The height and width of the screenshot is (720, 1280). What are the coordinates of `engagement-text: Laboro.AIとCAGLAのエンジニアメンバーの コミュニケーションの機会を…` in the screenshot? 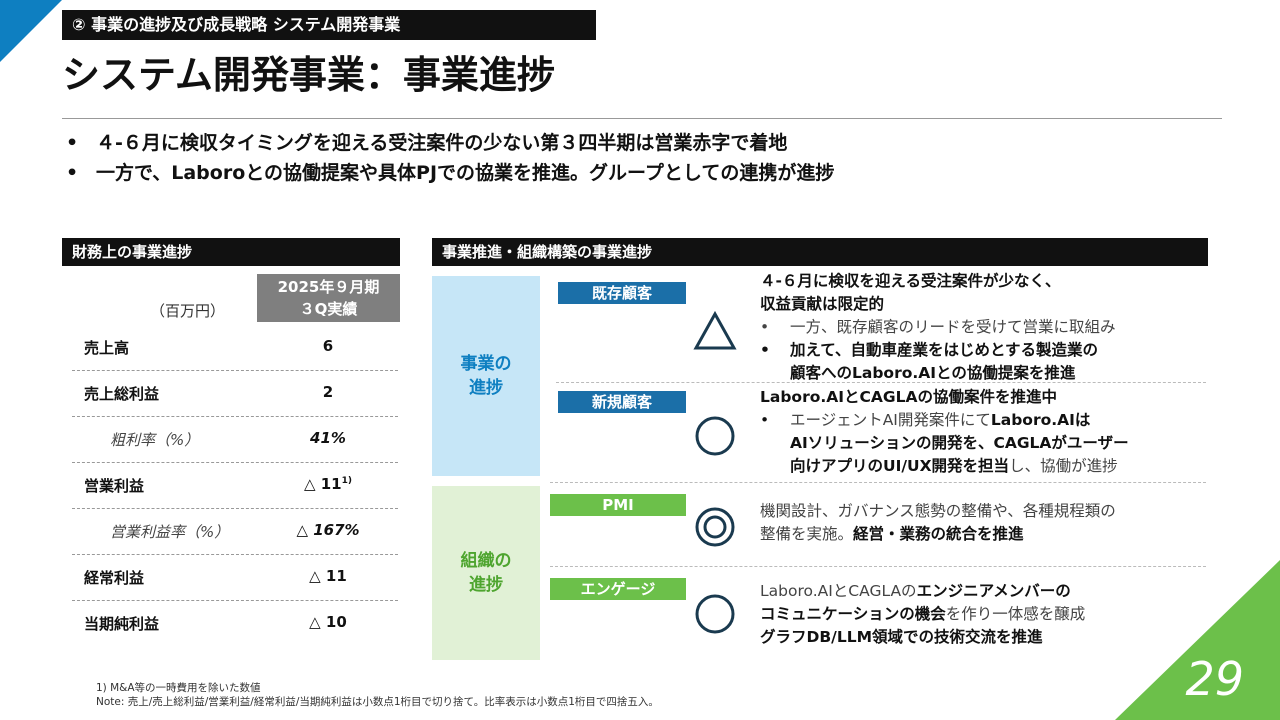 It's located at (922, 614).